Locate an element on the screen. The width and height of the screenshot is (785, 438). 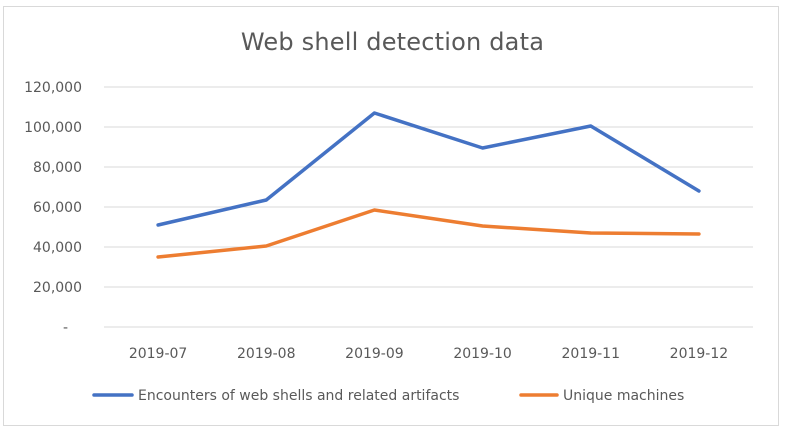
y-tick-label: 80,000 is located at coordinates (57, 168).